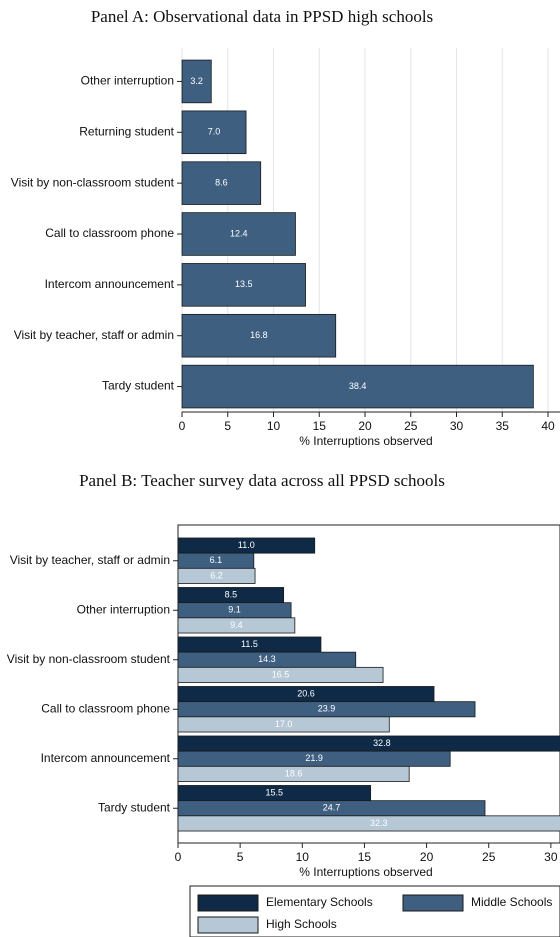 This screenshot has height=937, width=560. I want to click on value-label: 16.8, so click(259, 335).